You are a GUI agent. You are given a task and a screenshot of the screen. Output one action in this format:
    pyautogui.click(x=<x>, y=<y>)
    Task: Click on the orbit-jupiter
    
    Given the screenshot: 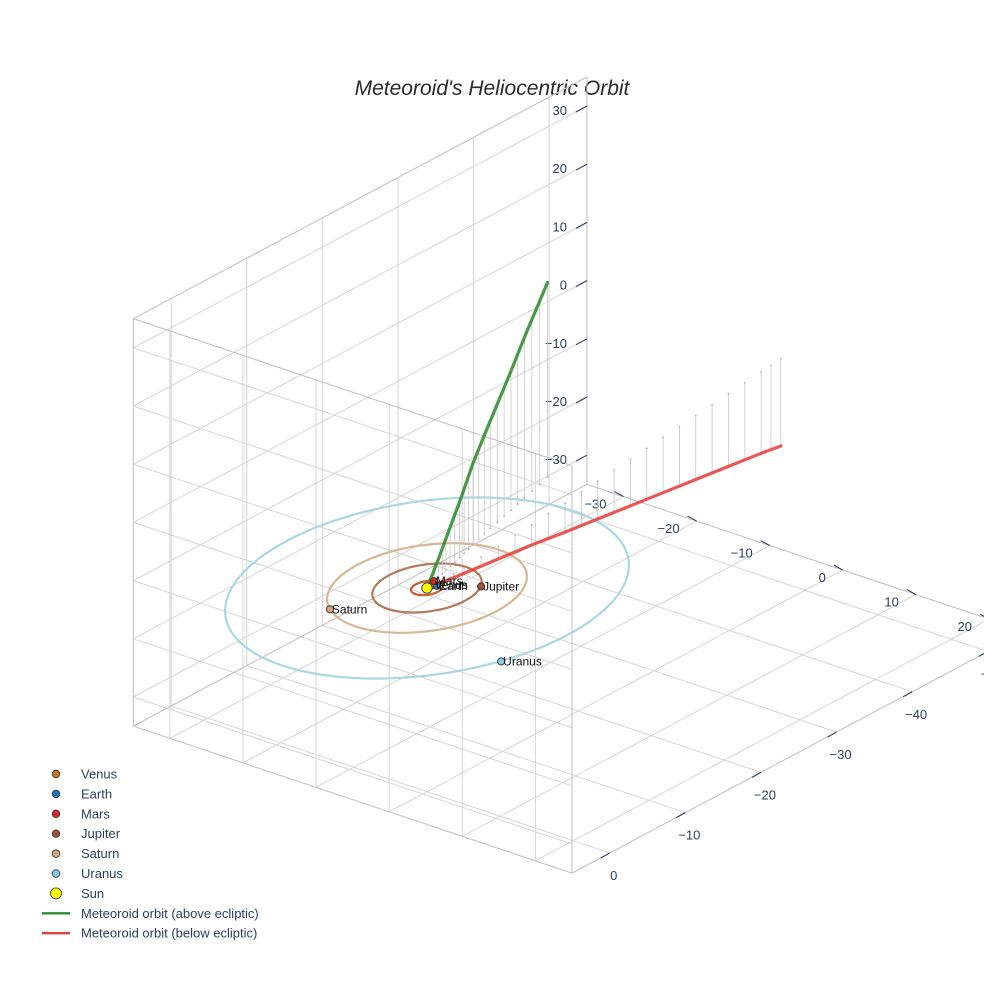 What is the action you would take?
    pyautogui.click(x=427, y=588)
    